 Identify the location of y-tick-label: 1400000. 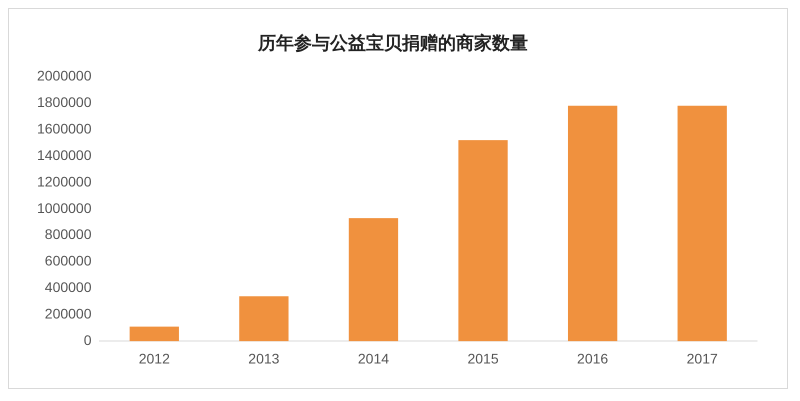
(64, 154).